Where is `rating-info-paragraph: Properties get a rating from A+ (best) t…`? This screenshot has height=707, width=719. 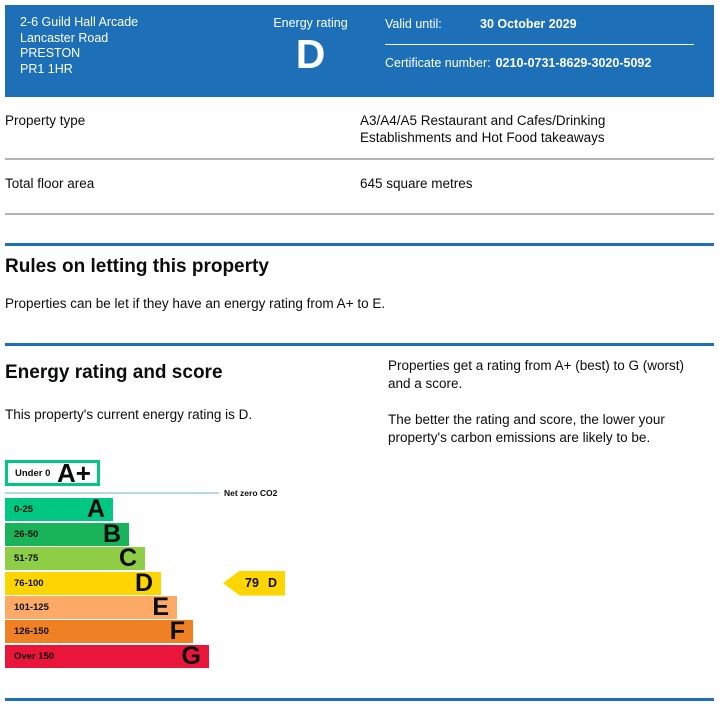 rating-info-paragraph: Properties get a rating from A+ (best) t… is located at coordinates (536, 374).